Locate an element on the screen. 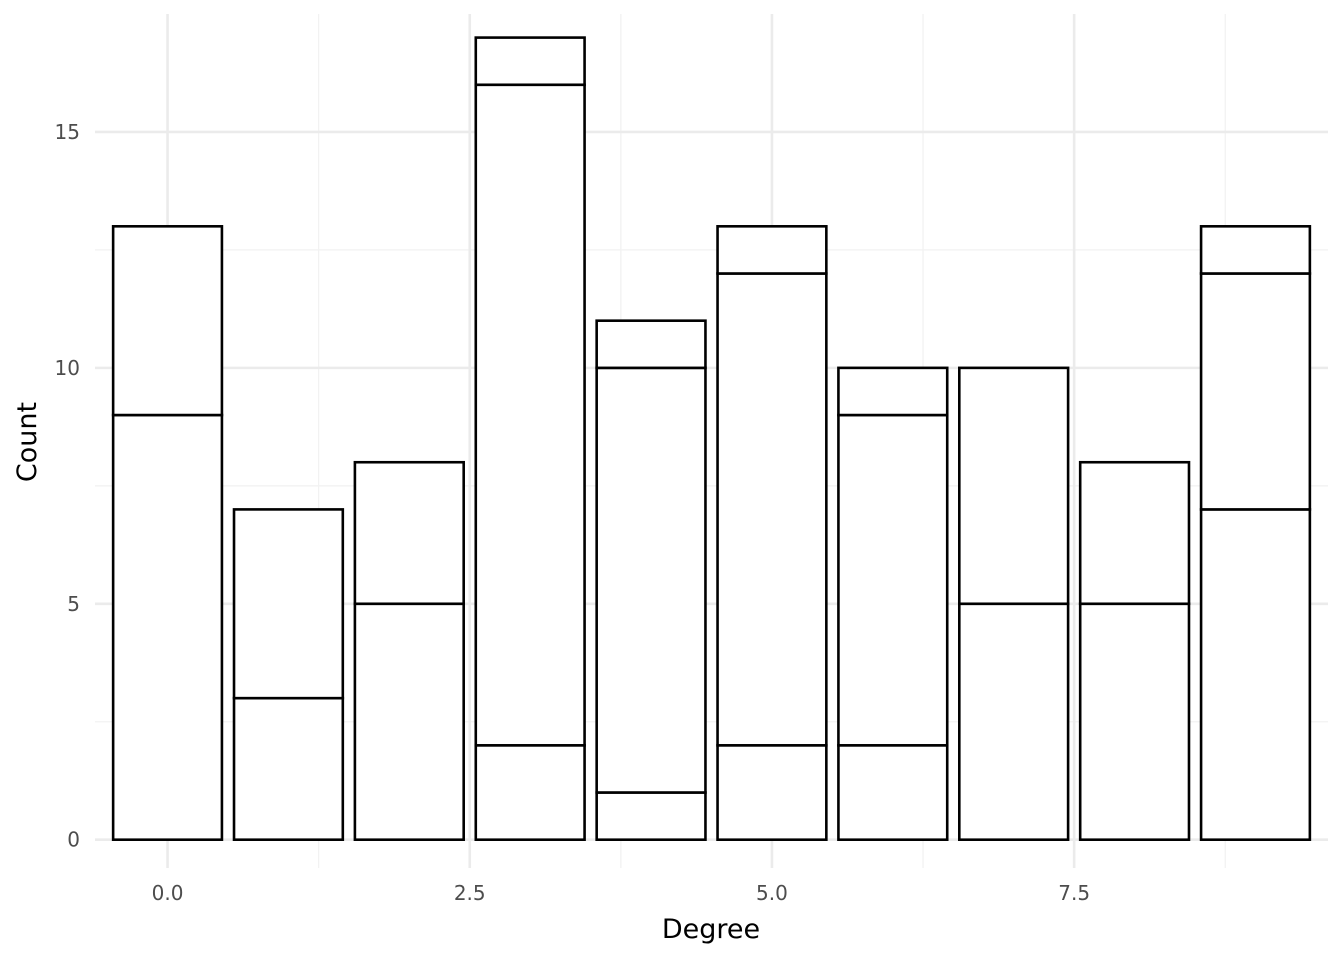 The height and width of the screenshot is (960, 1344). y-tick-label: 15 is located at coordinates (67, 132).